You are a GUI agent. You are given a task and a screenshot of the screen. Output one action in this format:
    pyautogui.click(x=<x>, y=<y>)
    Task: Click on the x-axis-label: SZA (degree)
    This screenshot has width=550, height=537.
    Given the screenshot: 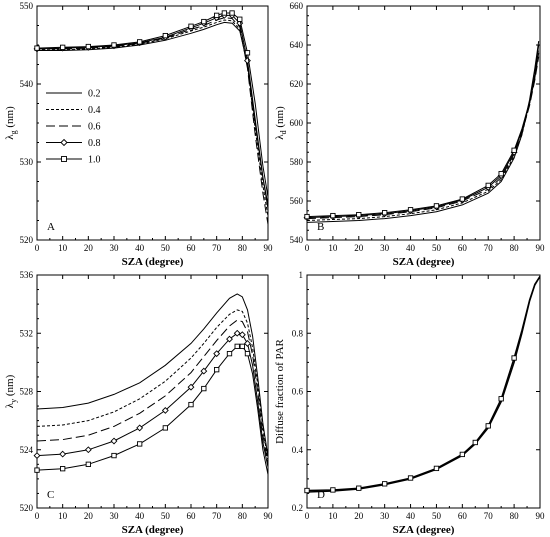 What is the action you would take?
    pyautogui.click(x=424, y=262)
    